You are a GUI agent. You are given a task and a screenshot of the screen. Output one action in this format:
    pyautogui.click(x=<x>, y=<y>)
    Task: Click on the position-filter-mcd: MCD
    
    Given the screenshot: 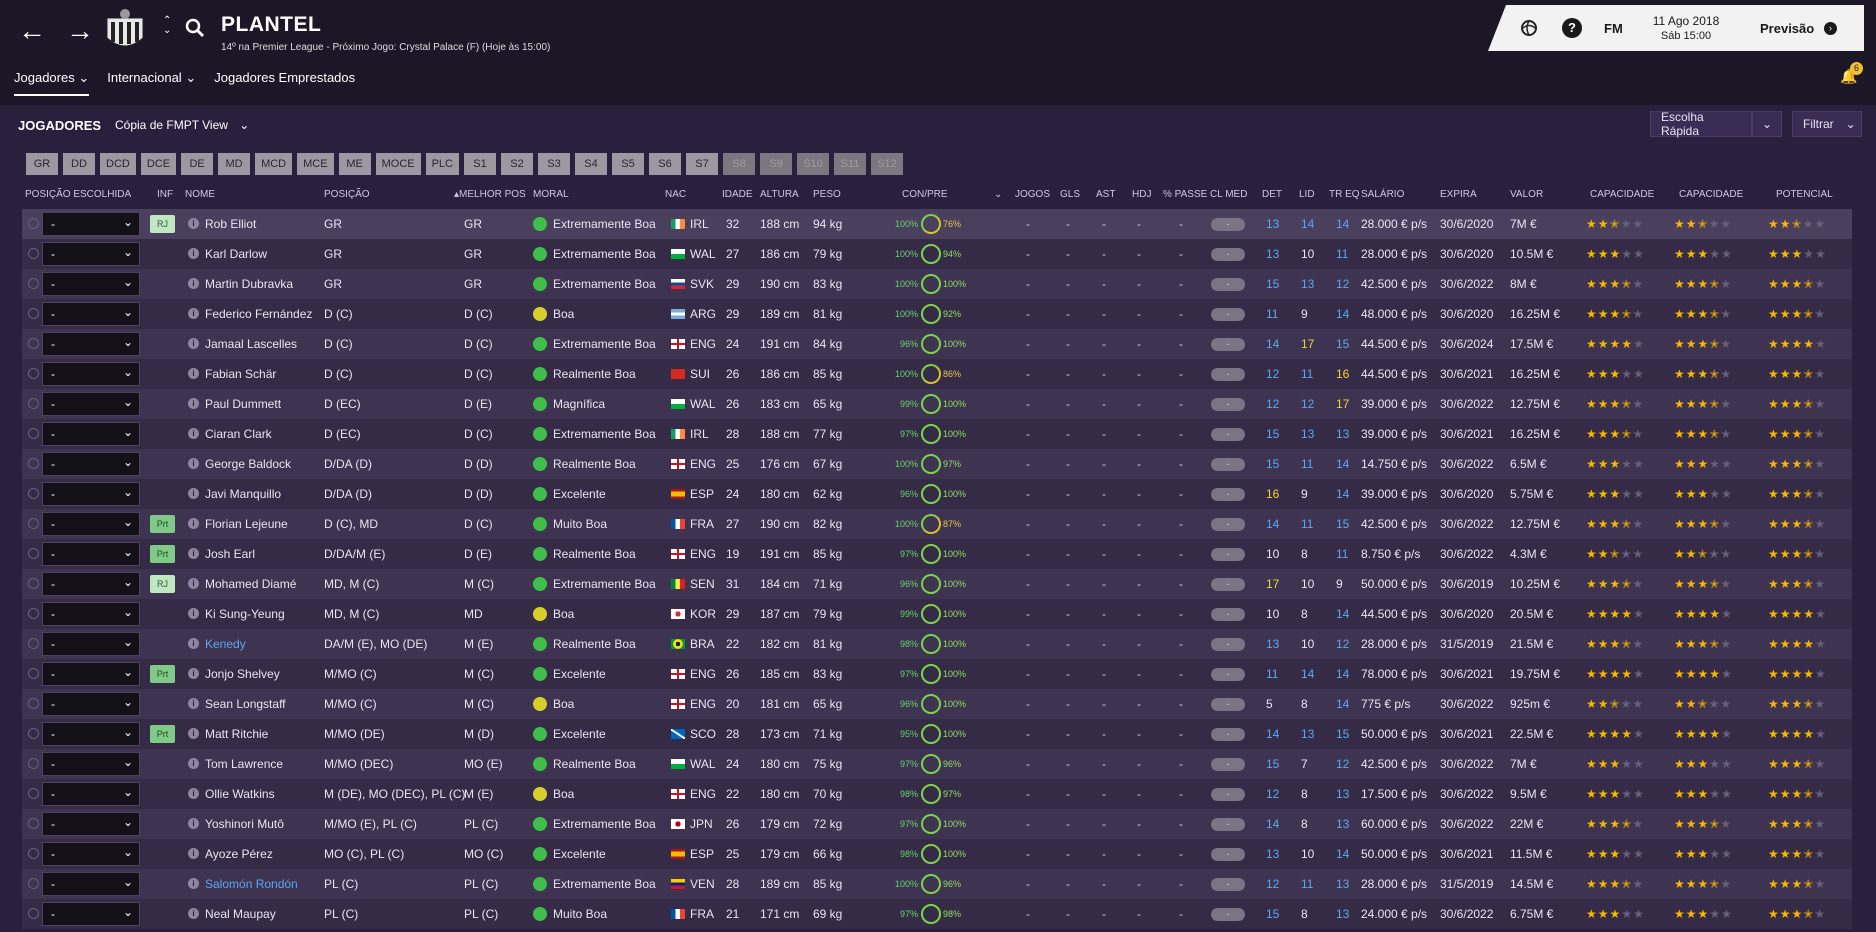 What is the action you would take?
    pyautogui.click(x=274, y=164)
    